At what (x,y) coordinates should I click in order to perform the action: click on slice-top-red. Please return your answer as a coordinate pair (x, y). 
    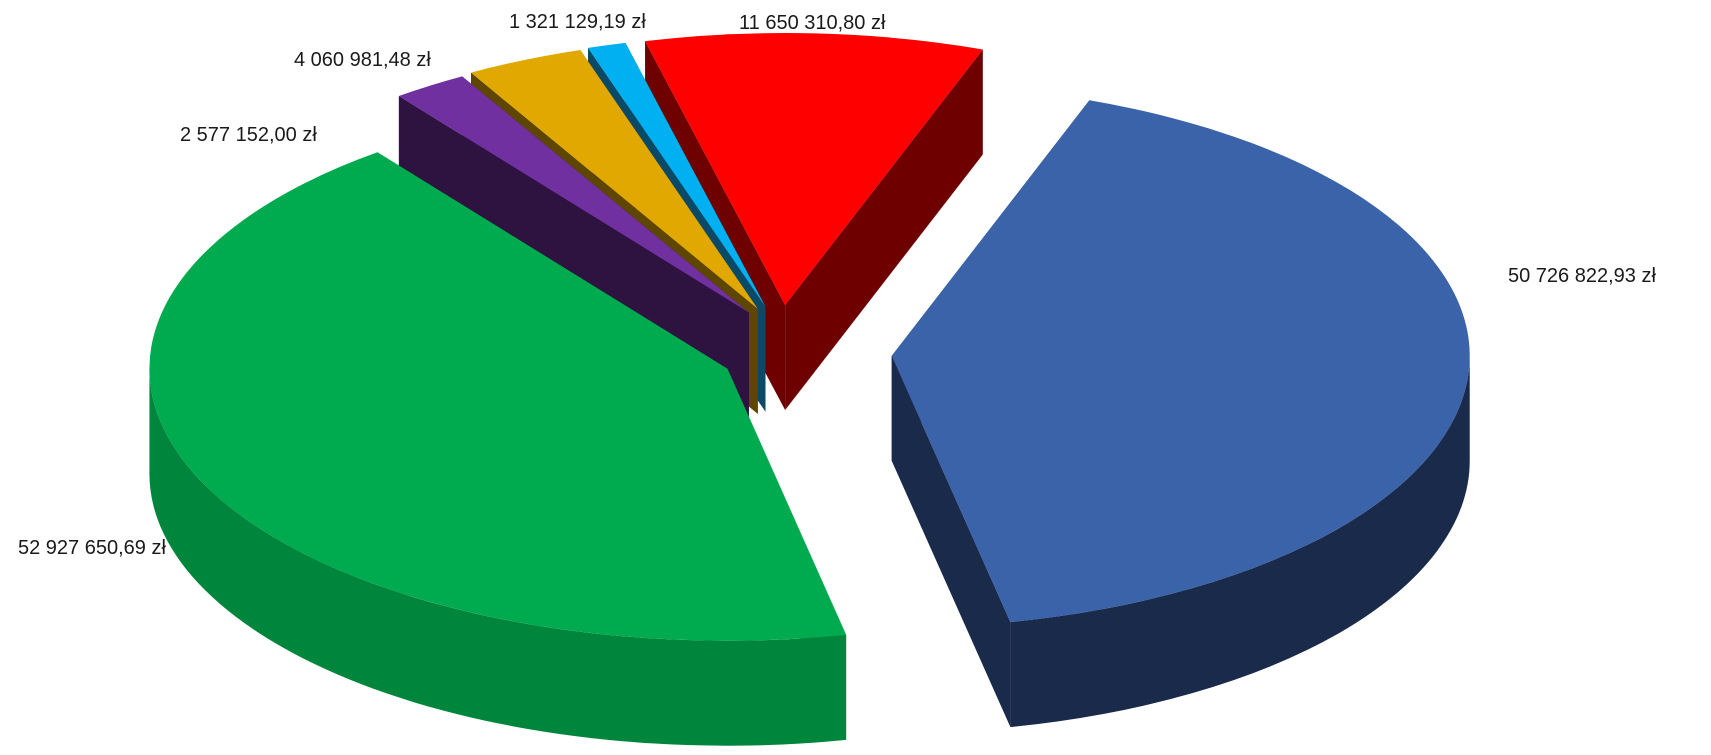
    Looking at the image, I should click on (814, 169).